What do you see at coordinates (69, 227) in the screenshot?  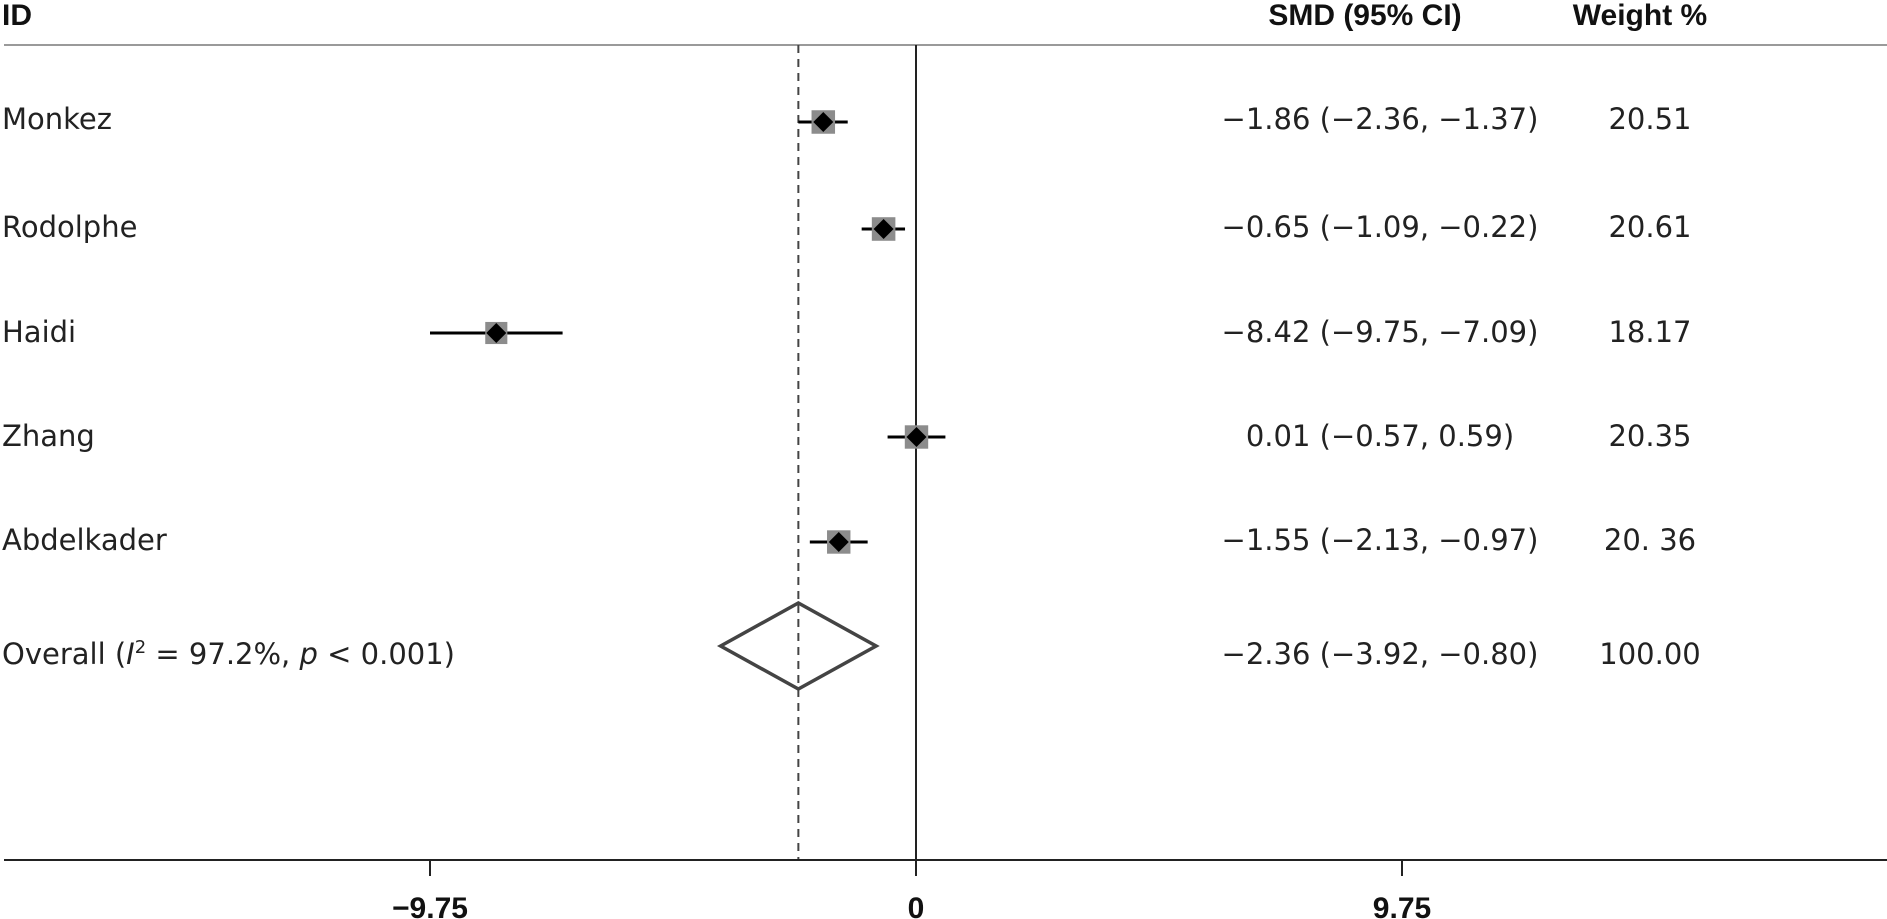 I see `study-label: Rodolphe` at bounding box center [69, 227].